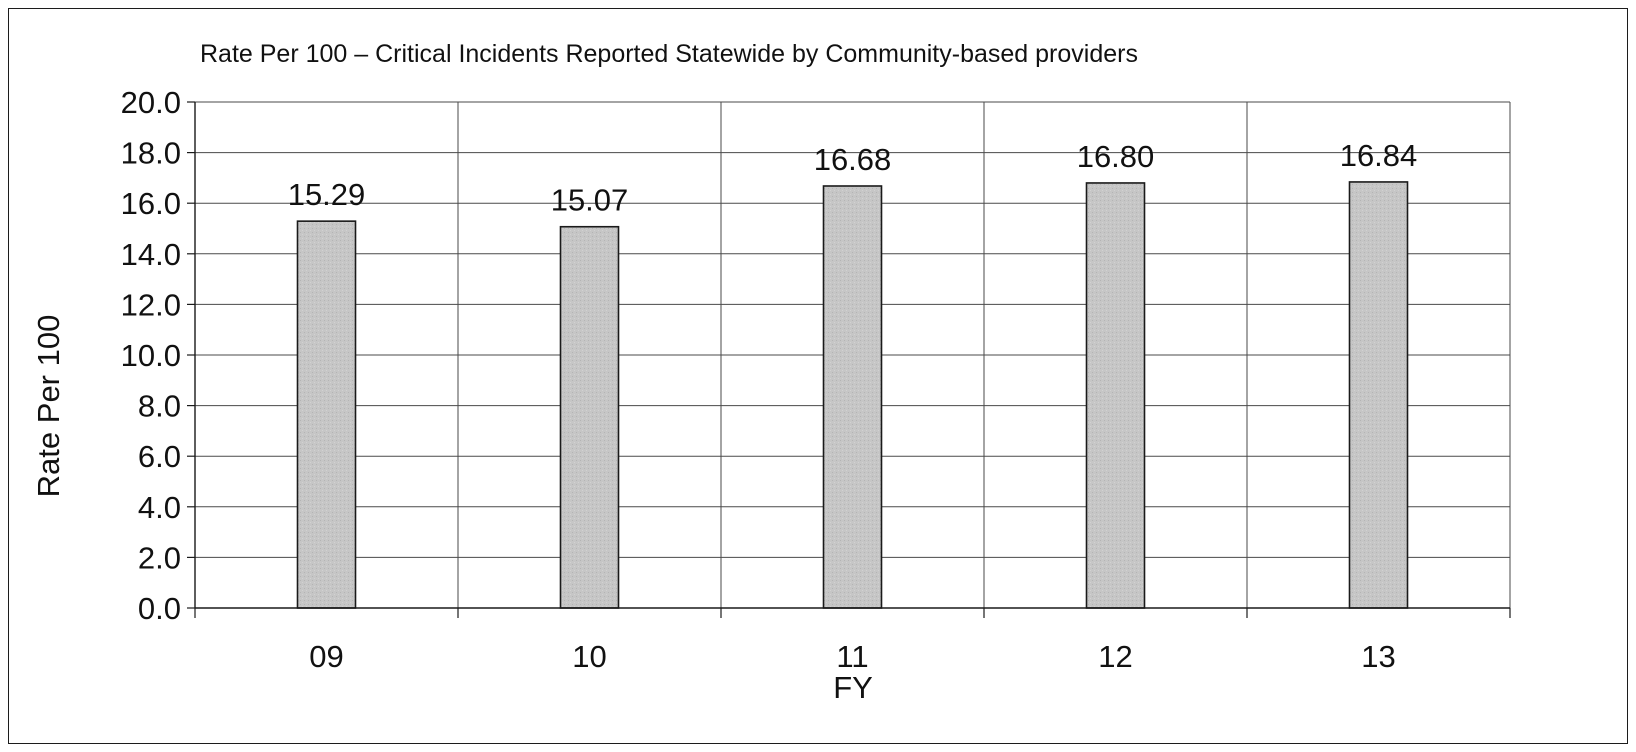 The height and width of the screenshot is (752, 1636). I want to click on x-axis-title: FY, so click(853, 687).